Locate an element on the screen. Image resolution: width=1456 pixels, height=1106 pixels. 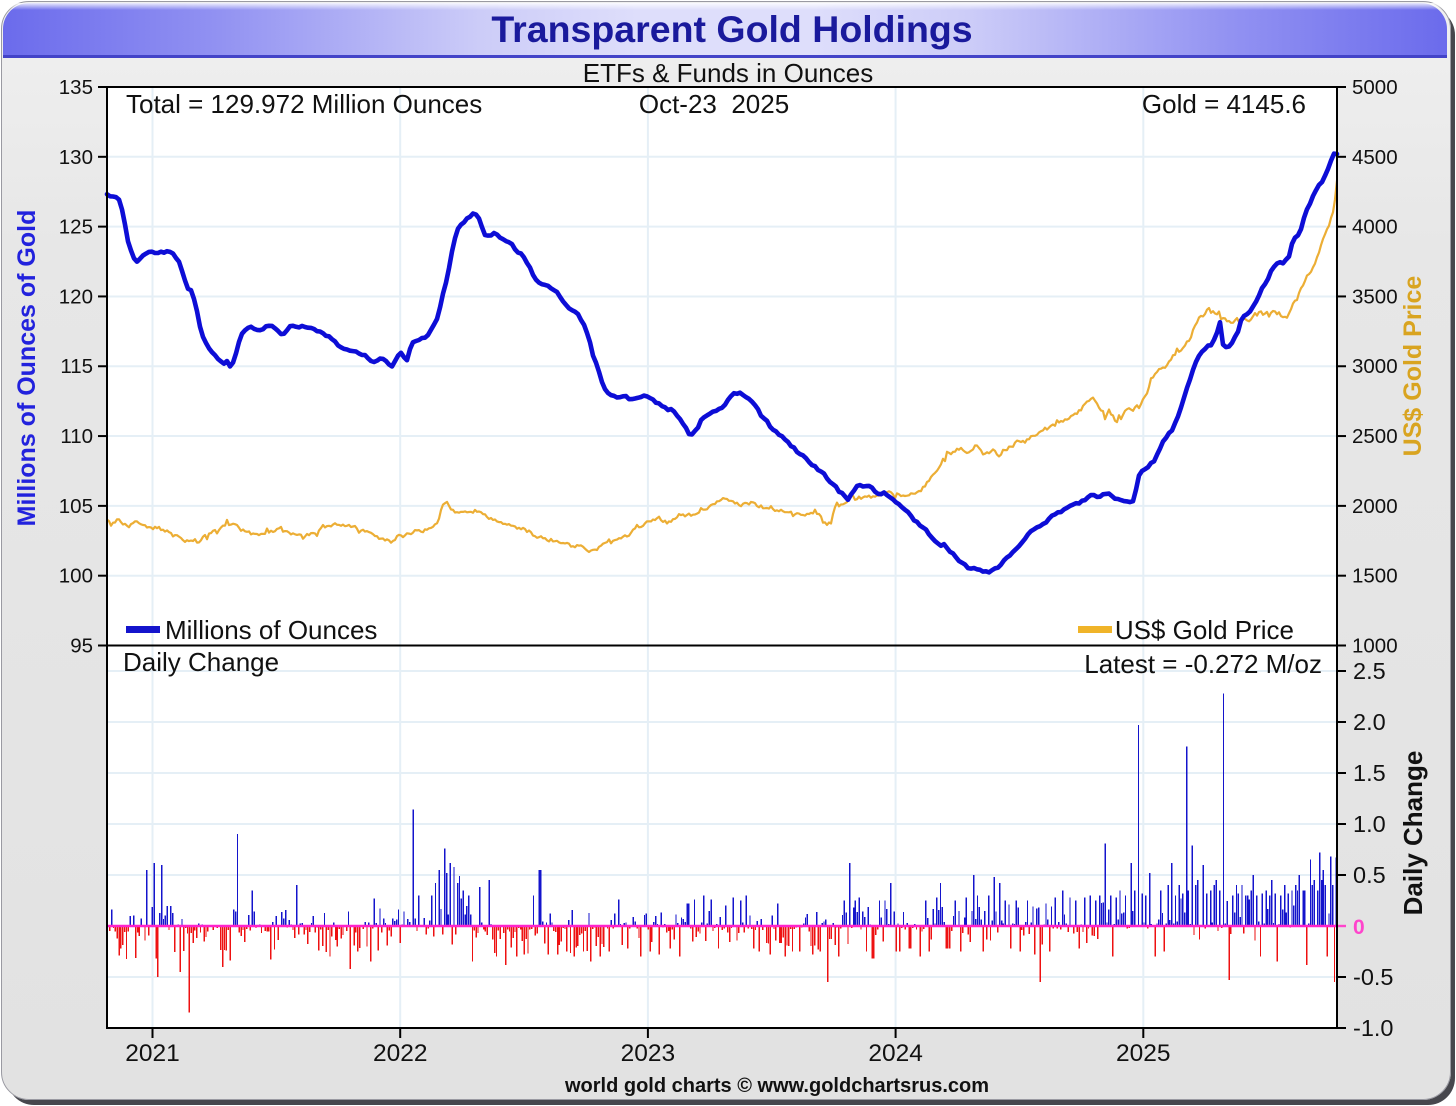
svg-text: Total = 129.972 Million Ounces is located at coordinates (304, 104).